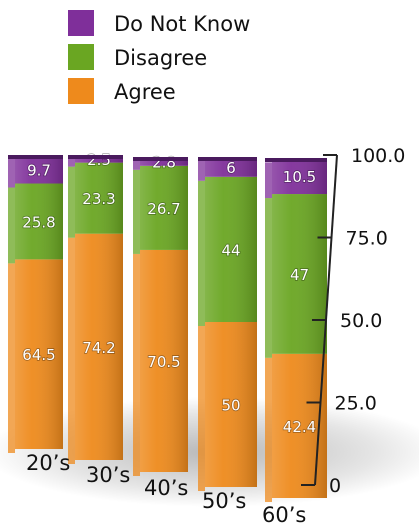 The width and height of the screenshot is (419, 529). I want to click on segment-60-s-do-not-know-shading, so click(299, 176).